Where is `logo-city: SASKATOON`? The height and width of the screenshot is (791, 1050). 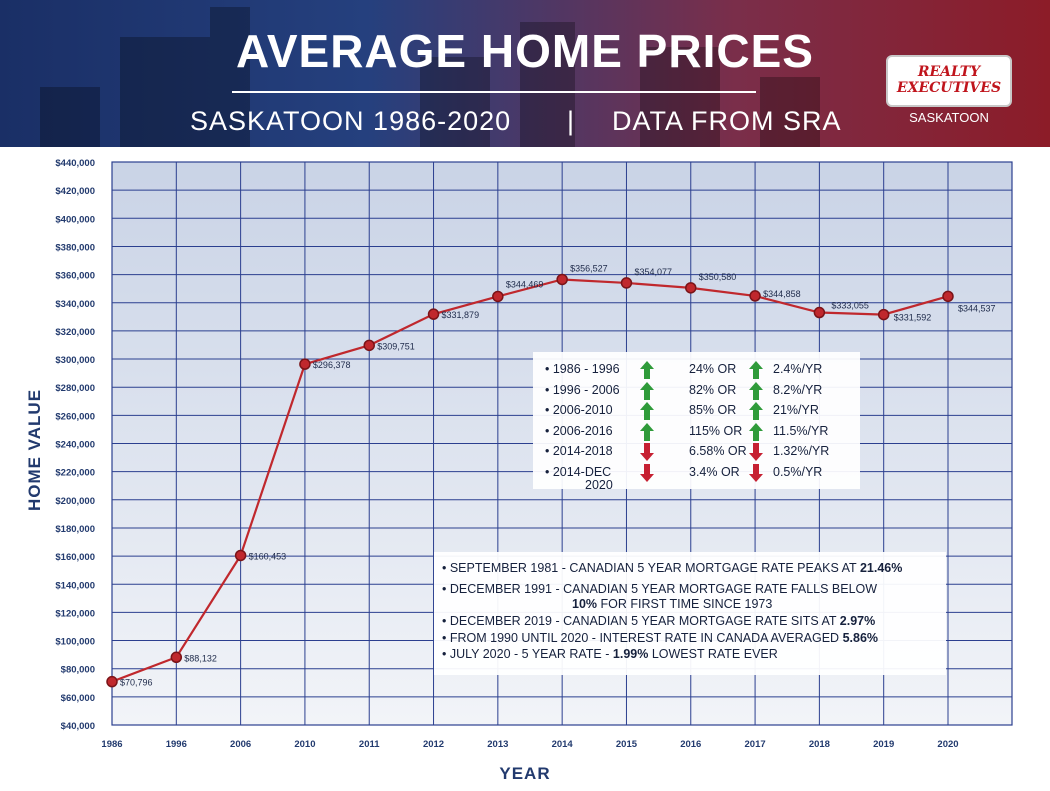 logo-city: SASKATOON is located at coordinates (949, 117).